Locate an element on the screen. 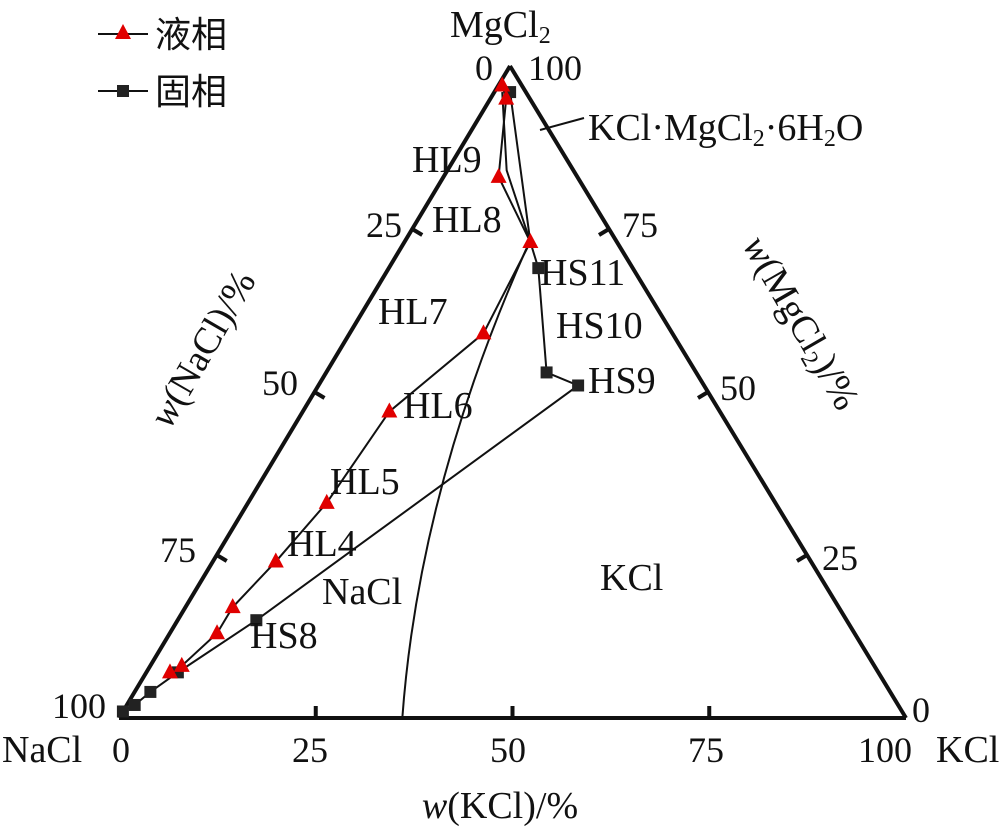 The width and height of the screenshot is (1000, 833). liquid-point-HL7 is located at coordinates (483, 332).